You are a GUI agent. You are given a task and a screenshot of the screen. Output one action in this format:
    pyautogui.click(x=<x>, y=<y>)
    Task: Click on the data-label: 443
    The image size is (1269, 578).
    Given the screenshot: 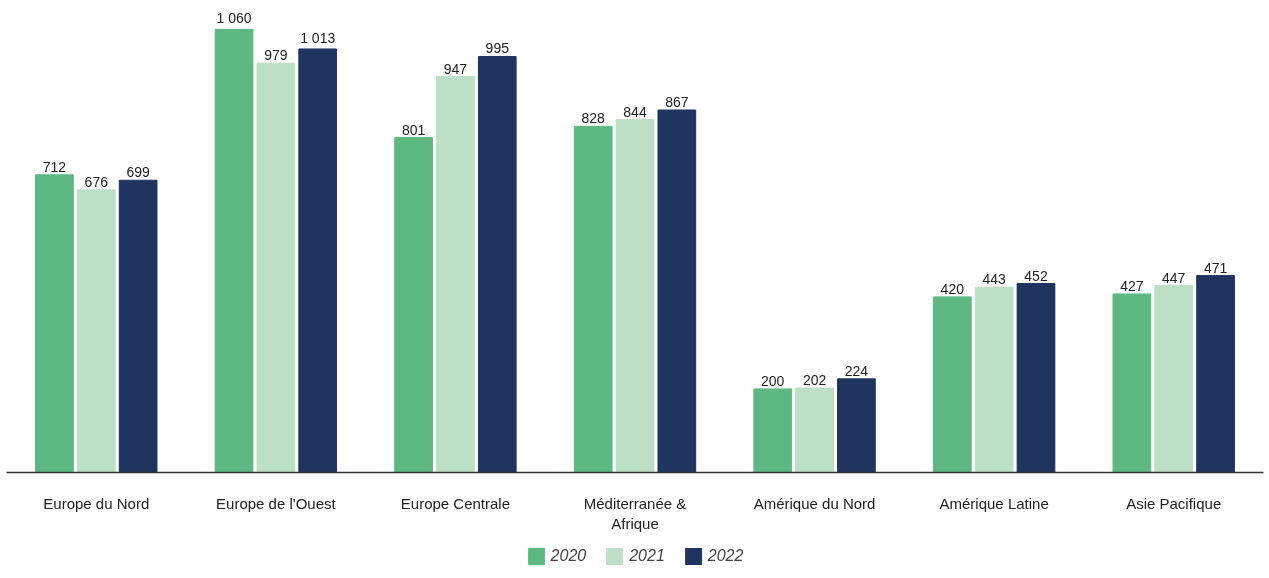 What is the action you would take?
    pyautogui.click(x=994, y=279)
    